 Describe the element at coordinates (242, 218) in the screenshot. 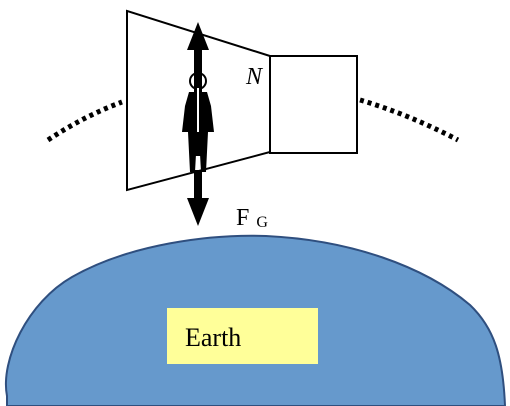

I see `gravity-force-label-main: F` at that location.